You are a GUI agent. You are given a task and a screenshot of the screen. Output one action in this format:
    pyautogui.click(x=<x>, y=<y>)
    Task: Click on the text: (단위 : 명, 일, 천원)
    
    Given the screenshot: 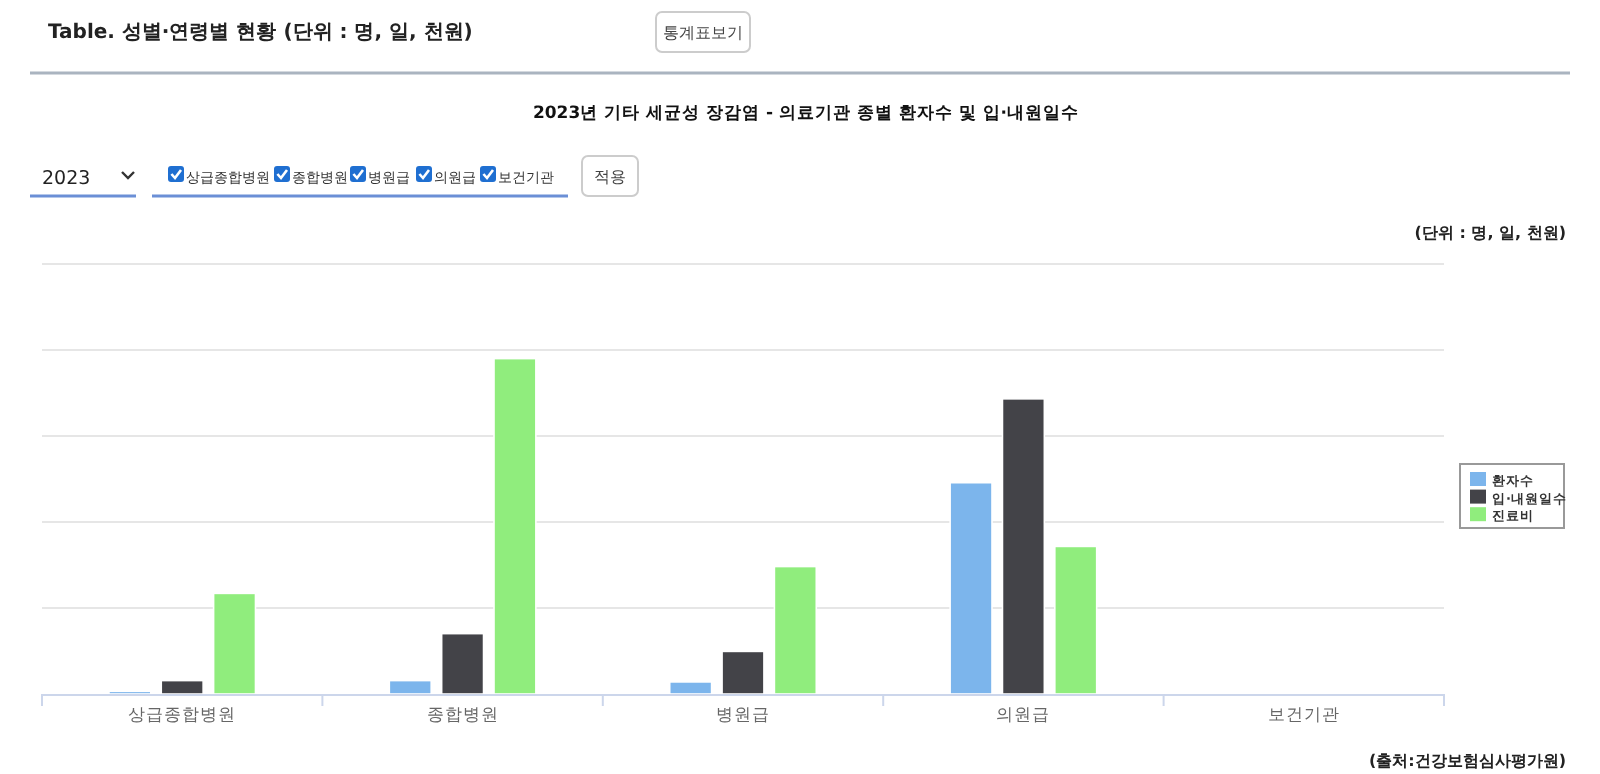 What is the action you would take?
    pyautogui.click(x=1490, y=233)
    